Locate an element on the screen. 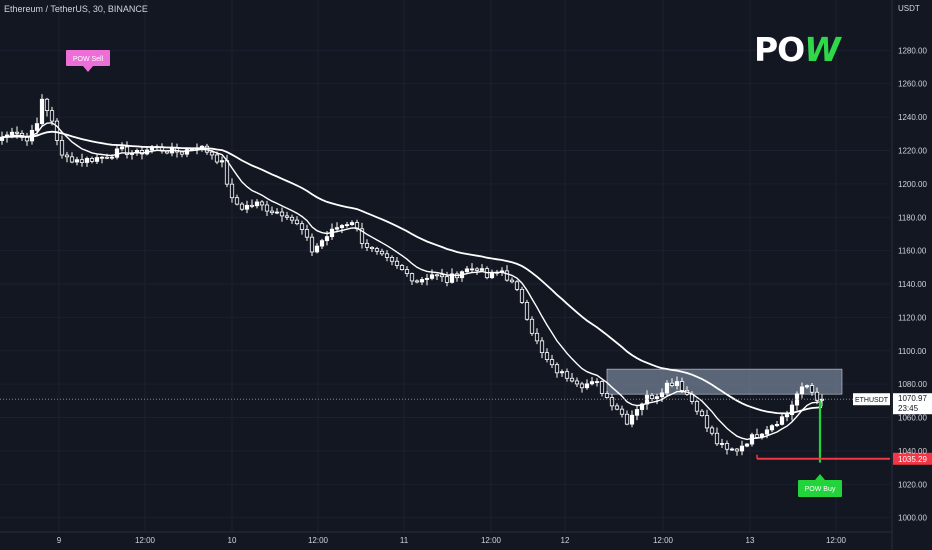 The height and width of the screenshot is (550, 932). buy-signal-label: POW Buy is located at coordinates (820, 489).